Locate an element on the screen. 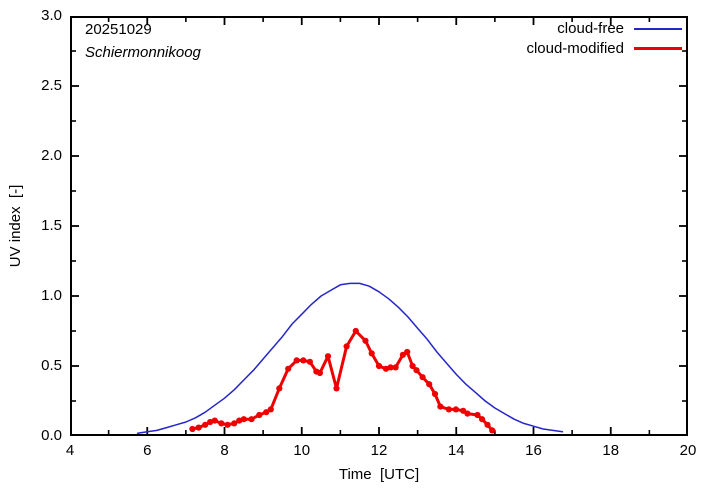 This screenshot has height=497, width=702. y-tick-label: 3.0 is located at coordinates (51, 15).